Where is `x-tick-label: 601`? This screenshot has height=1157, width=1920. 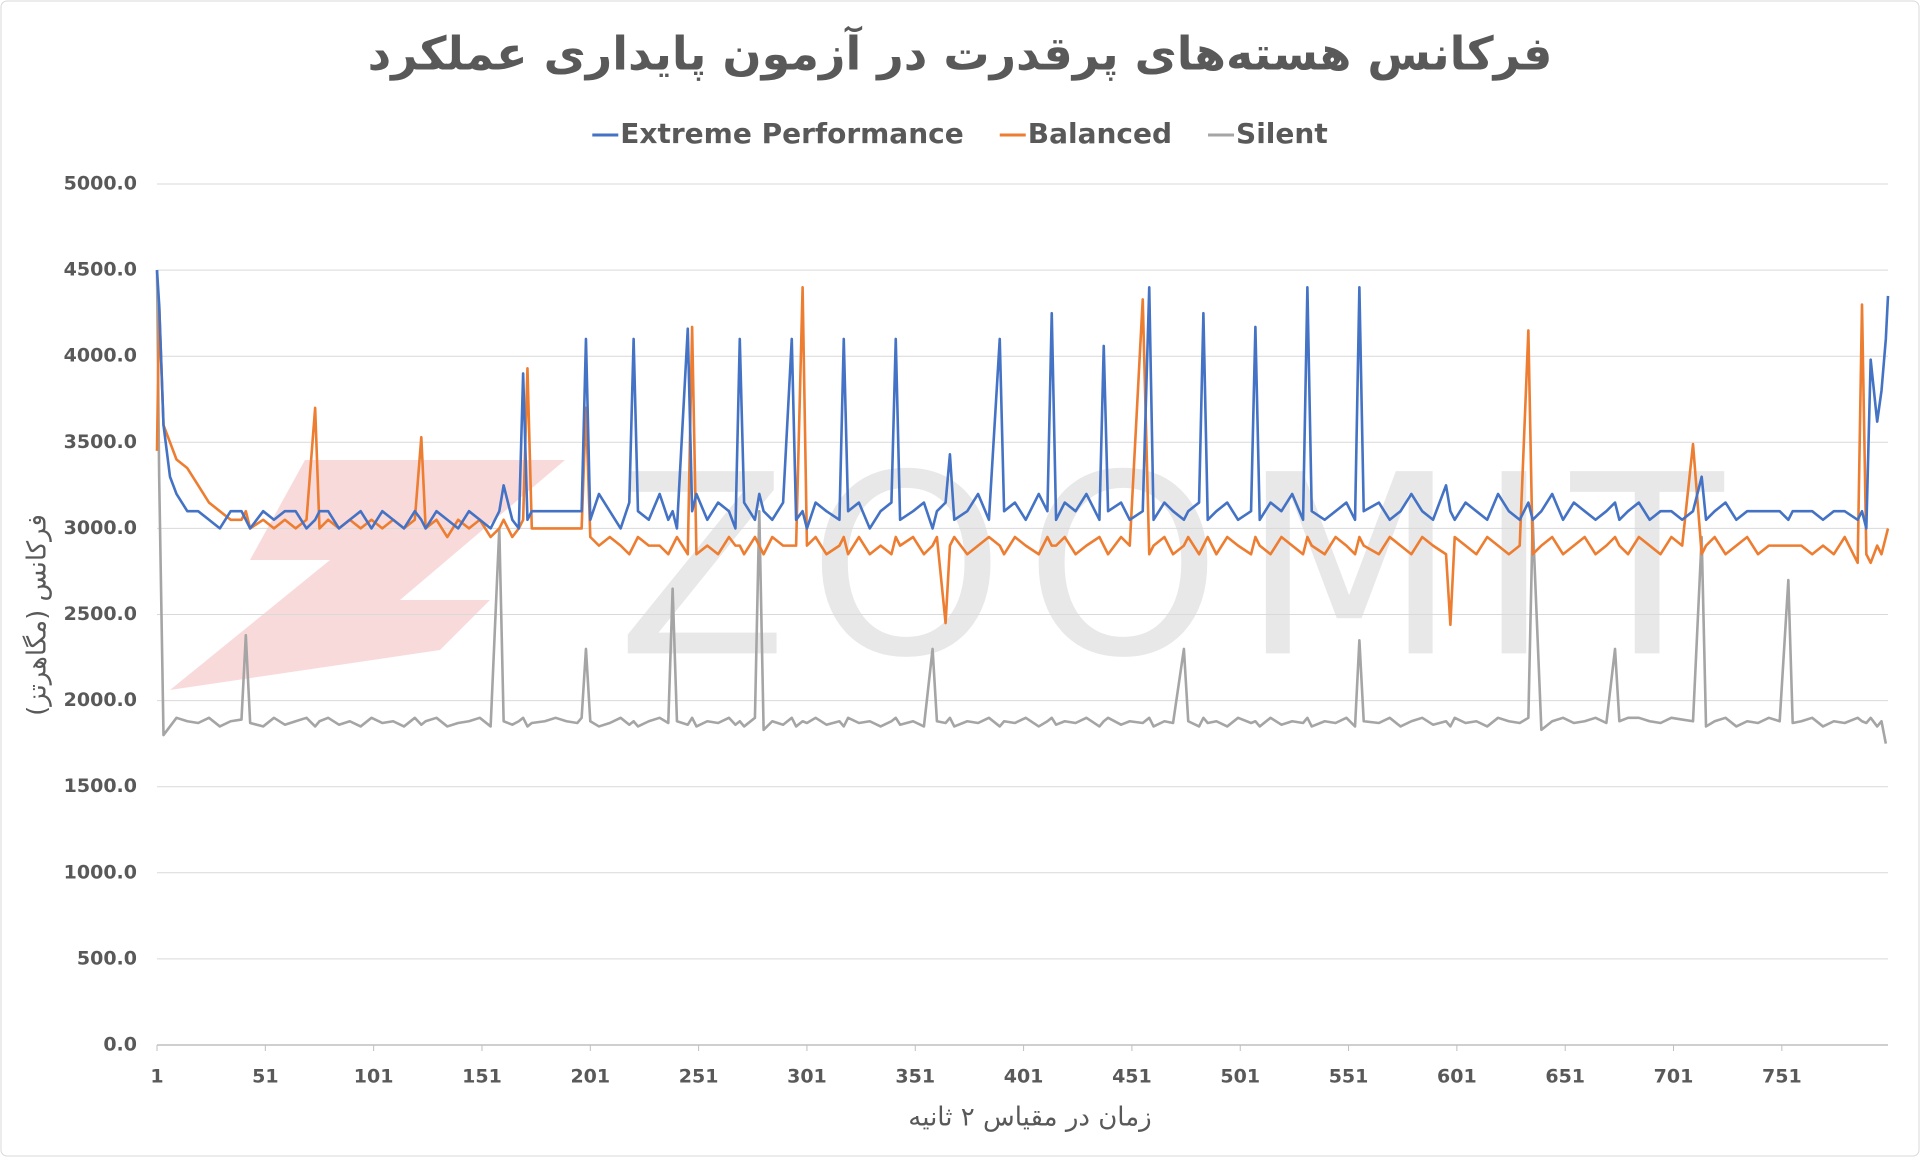
x-tick-label: 601 is located at coordinates (1457, 1077).